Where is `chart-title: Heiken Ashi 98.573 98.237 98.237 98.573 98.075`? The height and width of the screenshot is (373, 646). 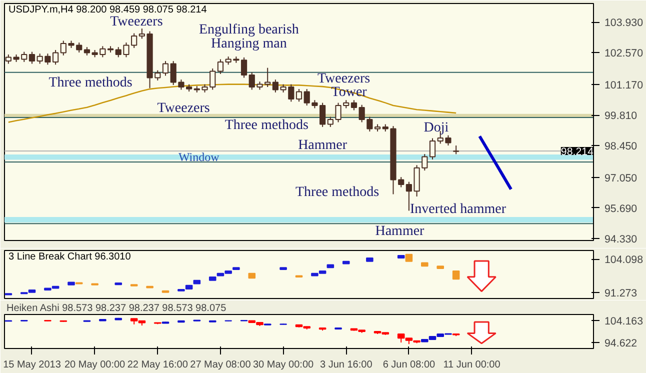
chart-title: Heiken Ashi 98.573 98.237 98.237 98.573 98.075 is located at coordinates (116, 308).